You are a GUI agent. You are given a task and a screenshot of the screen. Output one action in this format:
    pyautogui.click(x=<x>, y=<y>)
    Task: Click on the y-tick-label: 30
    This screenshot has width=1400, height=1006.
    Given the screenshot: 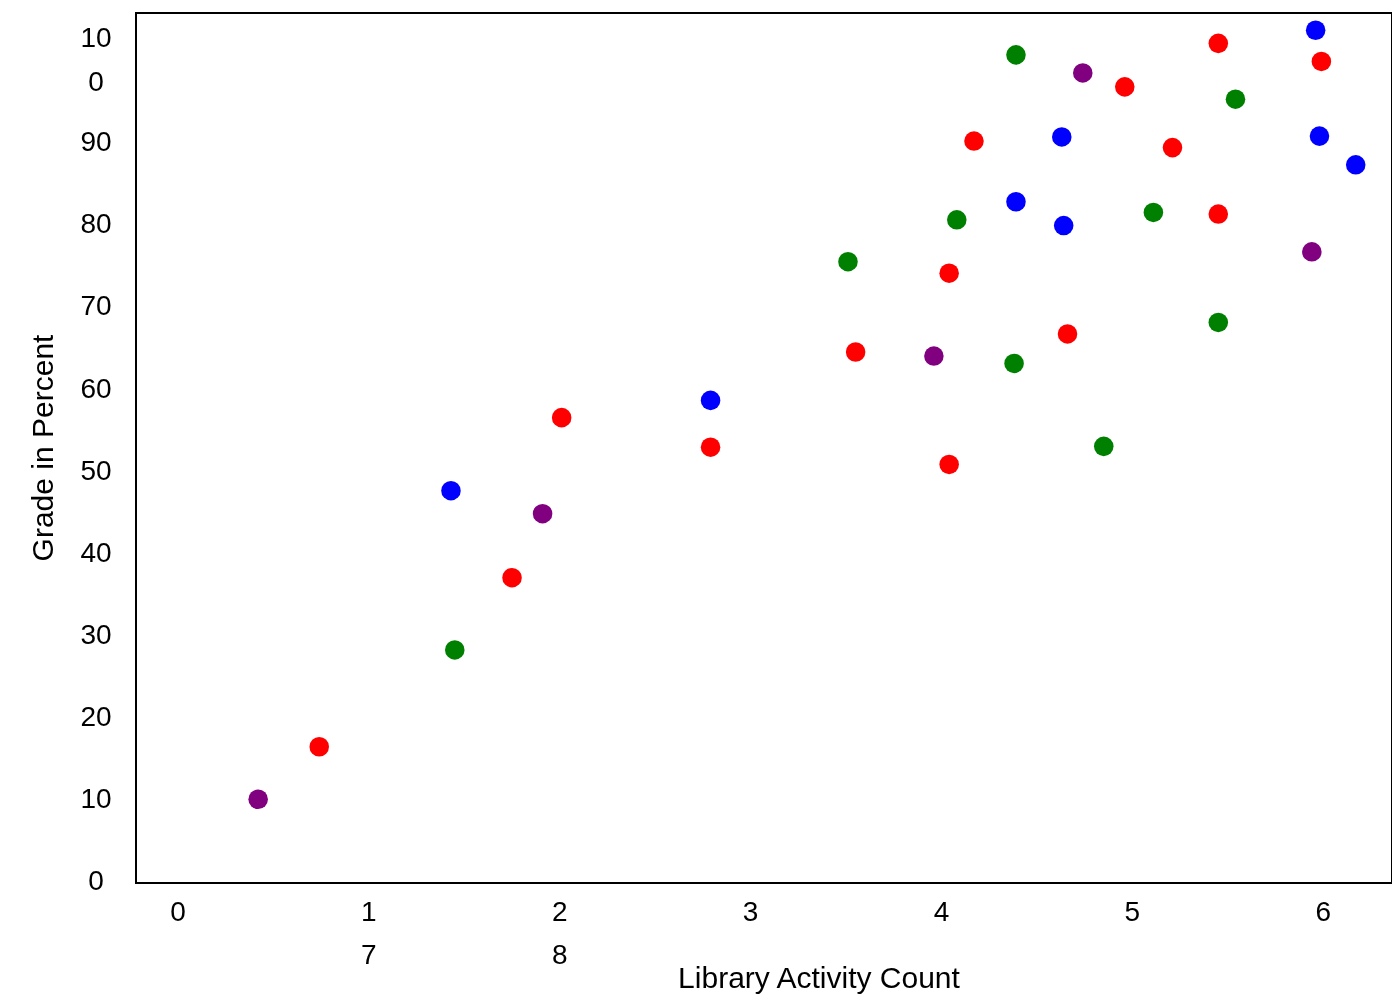 What is the action you would take?
    pyautogui.click(x=96, y=635)
    